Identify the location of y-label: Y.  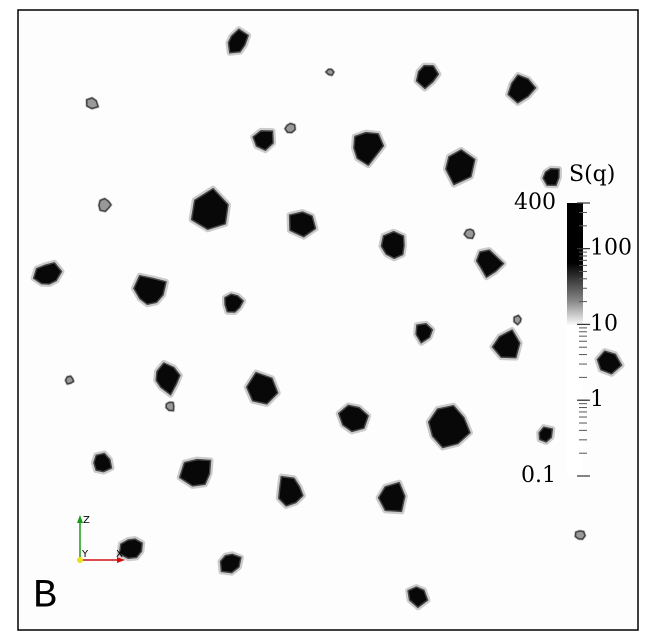
(85, 554).